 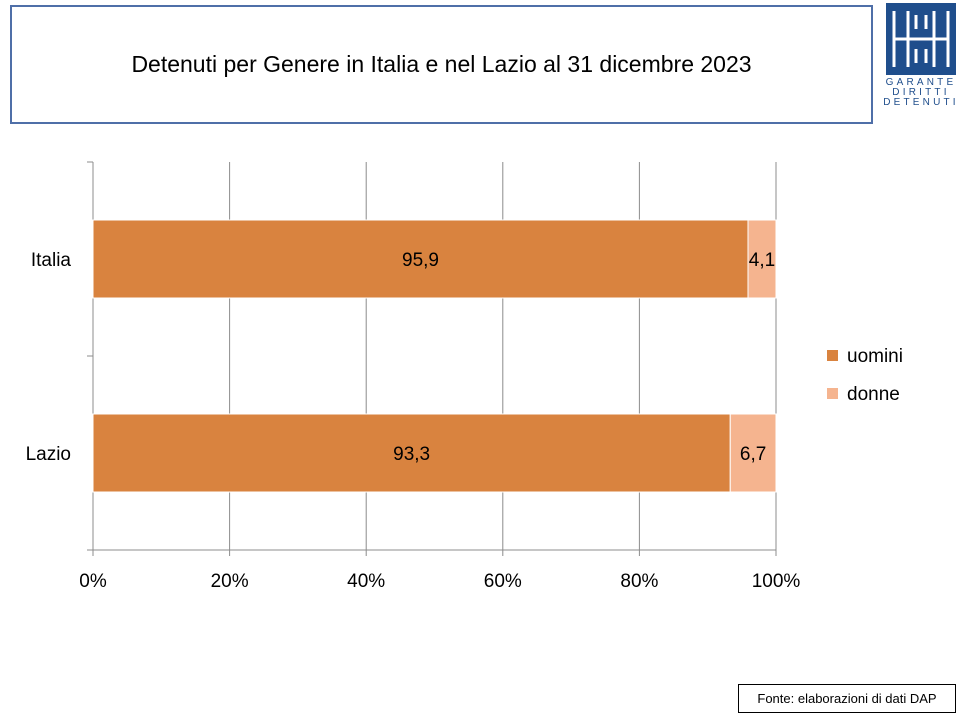 I want to click on x-tick-label: 100%, so click(x=776, y=581).